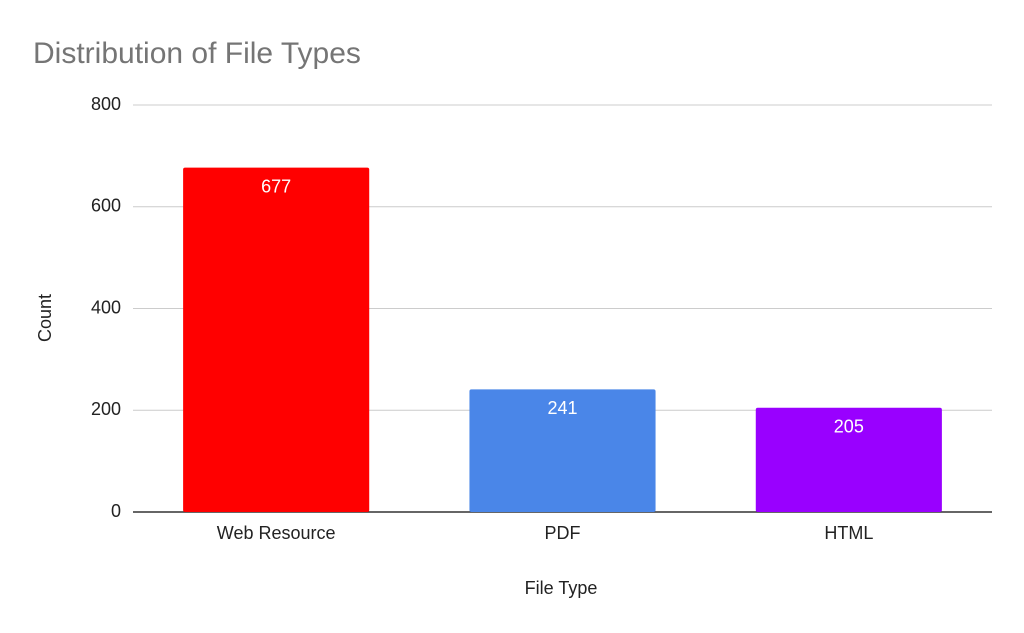  What do you see at coordinates (197, 53) in the screenshot?
I see `chart-title: Distribution of File Types` at bounding box center [197, 53].